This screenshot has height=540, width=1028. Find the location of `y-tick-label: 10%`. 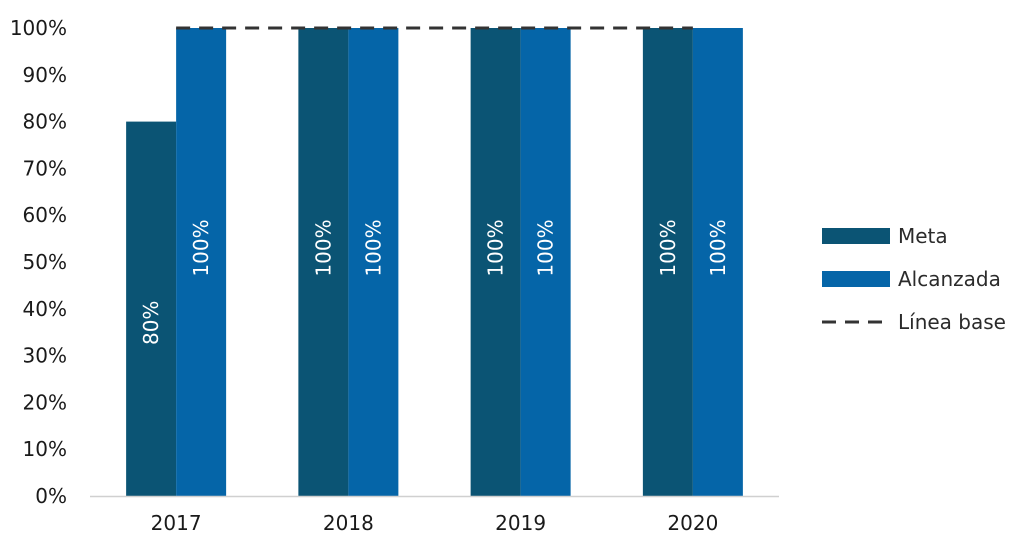

y-tick-label: 10% is located at coordinates (45, 449).